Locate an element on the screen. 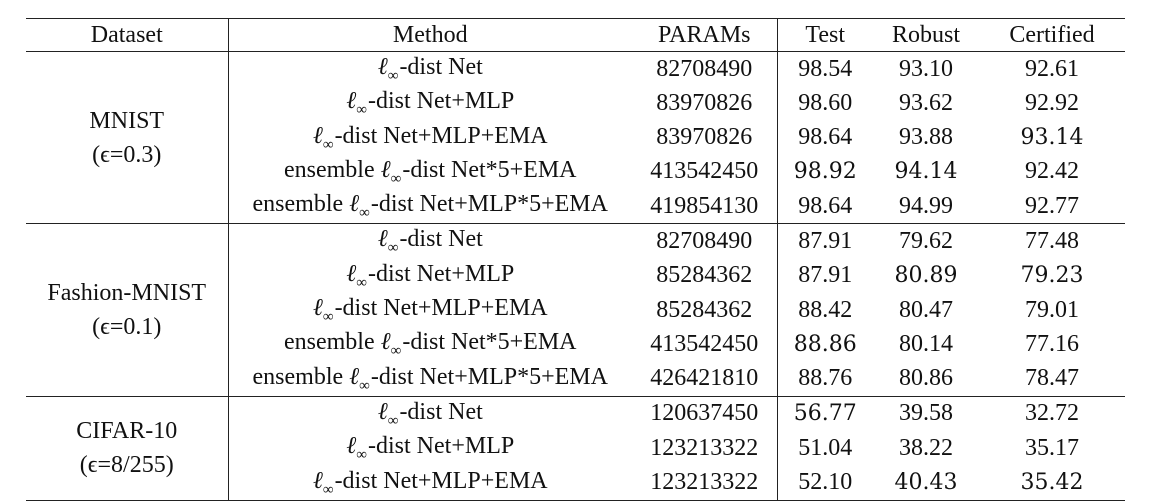 Image resolution: width=1155 pixels, height=501 pixels. dataset-cell: Fashion-MNIST (ϵ=0.1) is located at coordinates (127, 310).